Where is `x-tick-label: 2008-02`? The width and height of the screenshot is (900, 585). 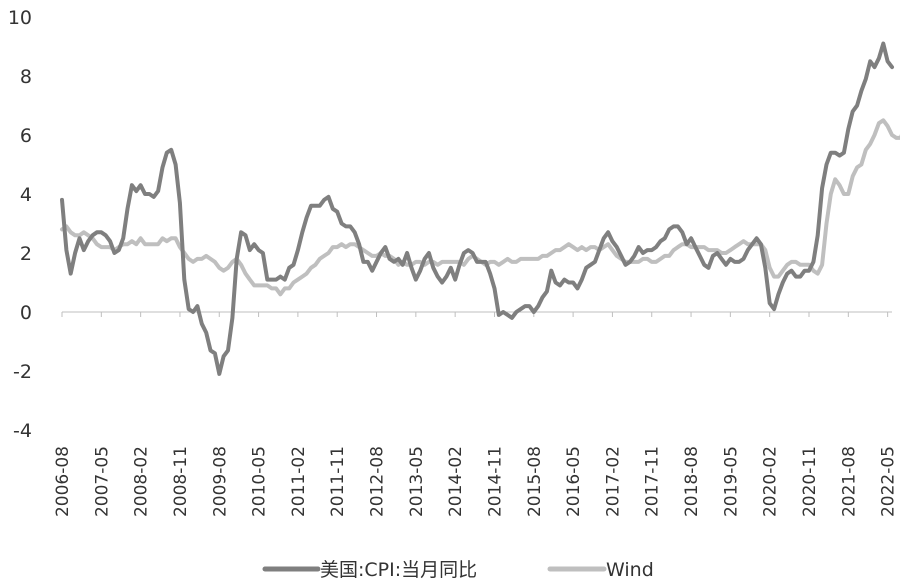 x-tick-label: 2008-02 is located at coordinates (142, 481).